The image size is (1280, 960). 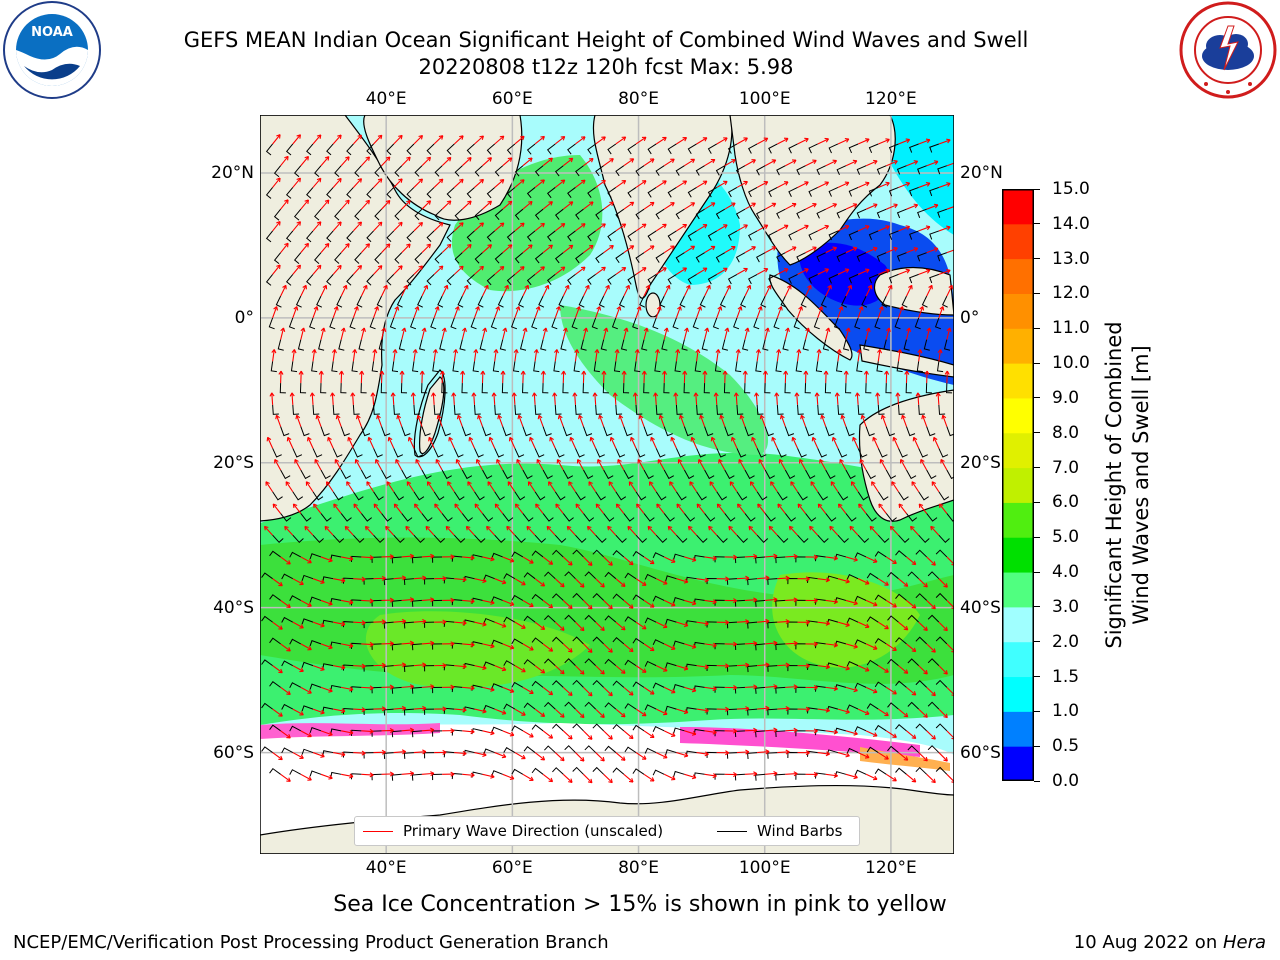 What do you see at coordinates (1141, 485) in the screenshot?
I see `colorbar-title-line2: Wind Waves and Swell [m]` at bounding box center [1141, 485].